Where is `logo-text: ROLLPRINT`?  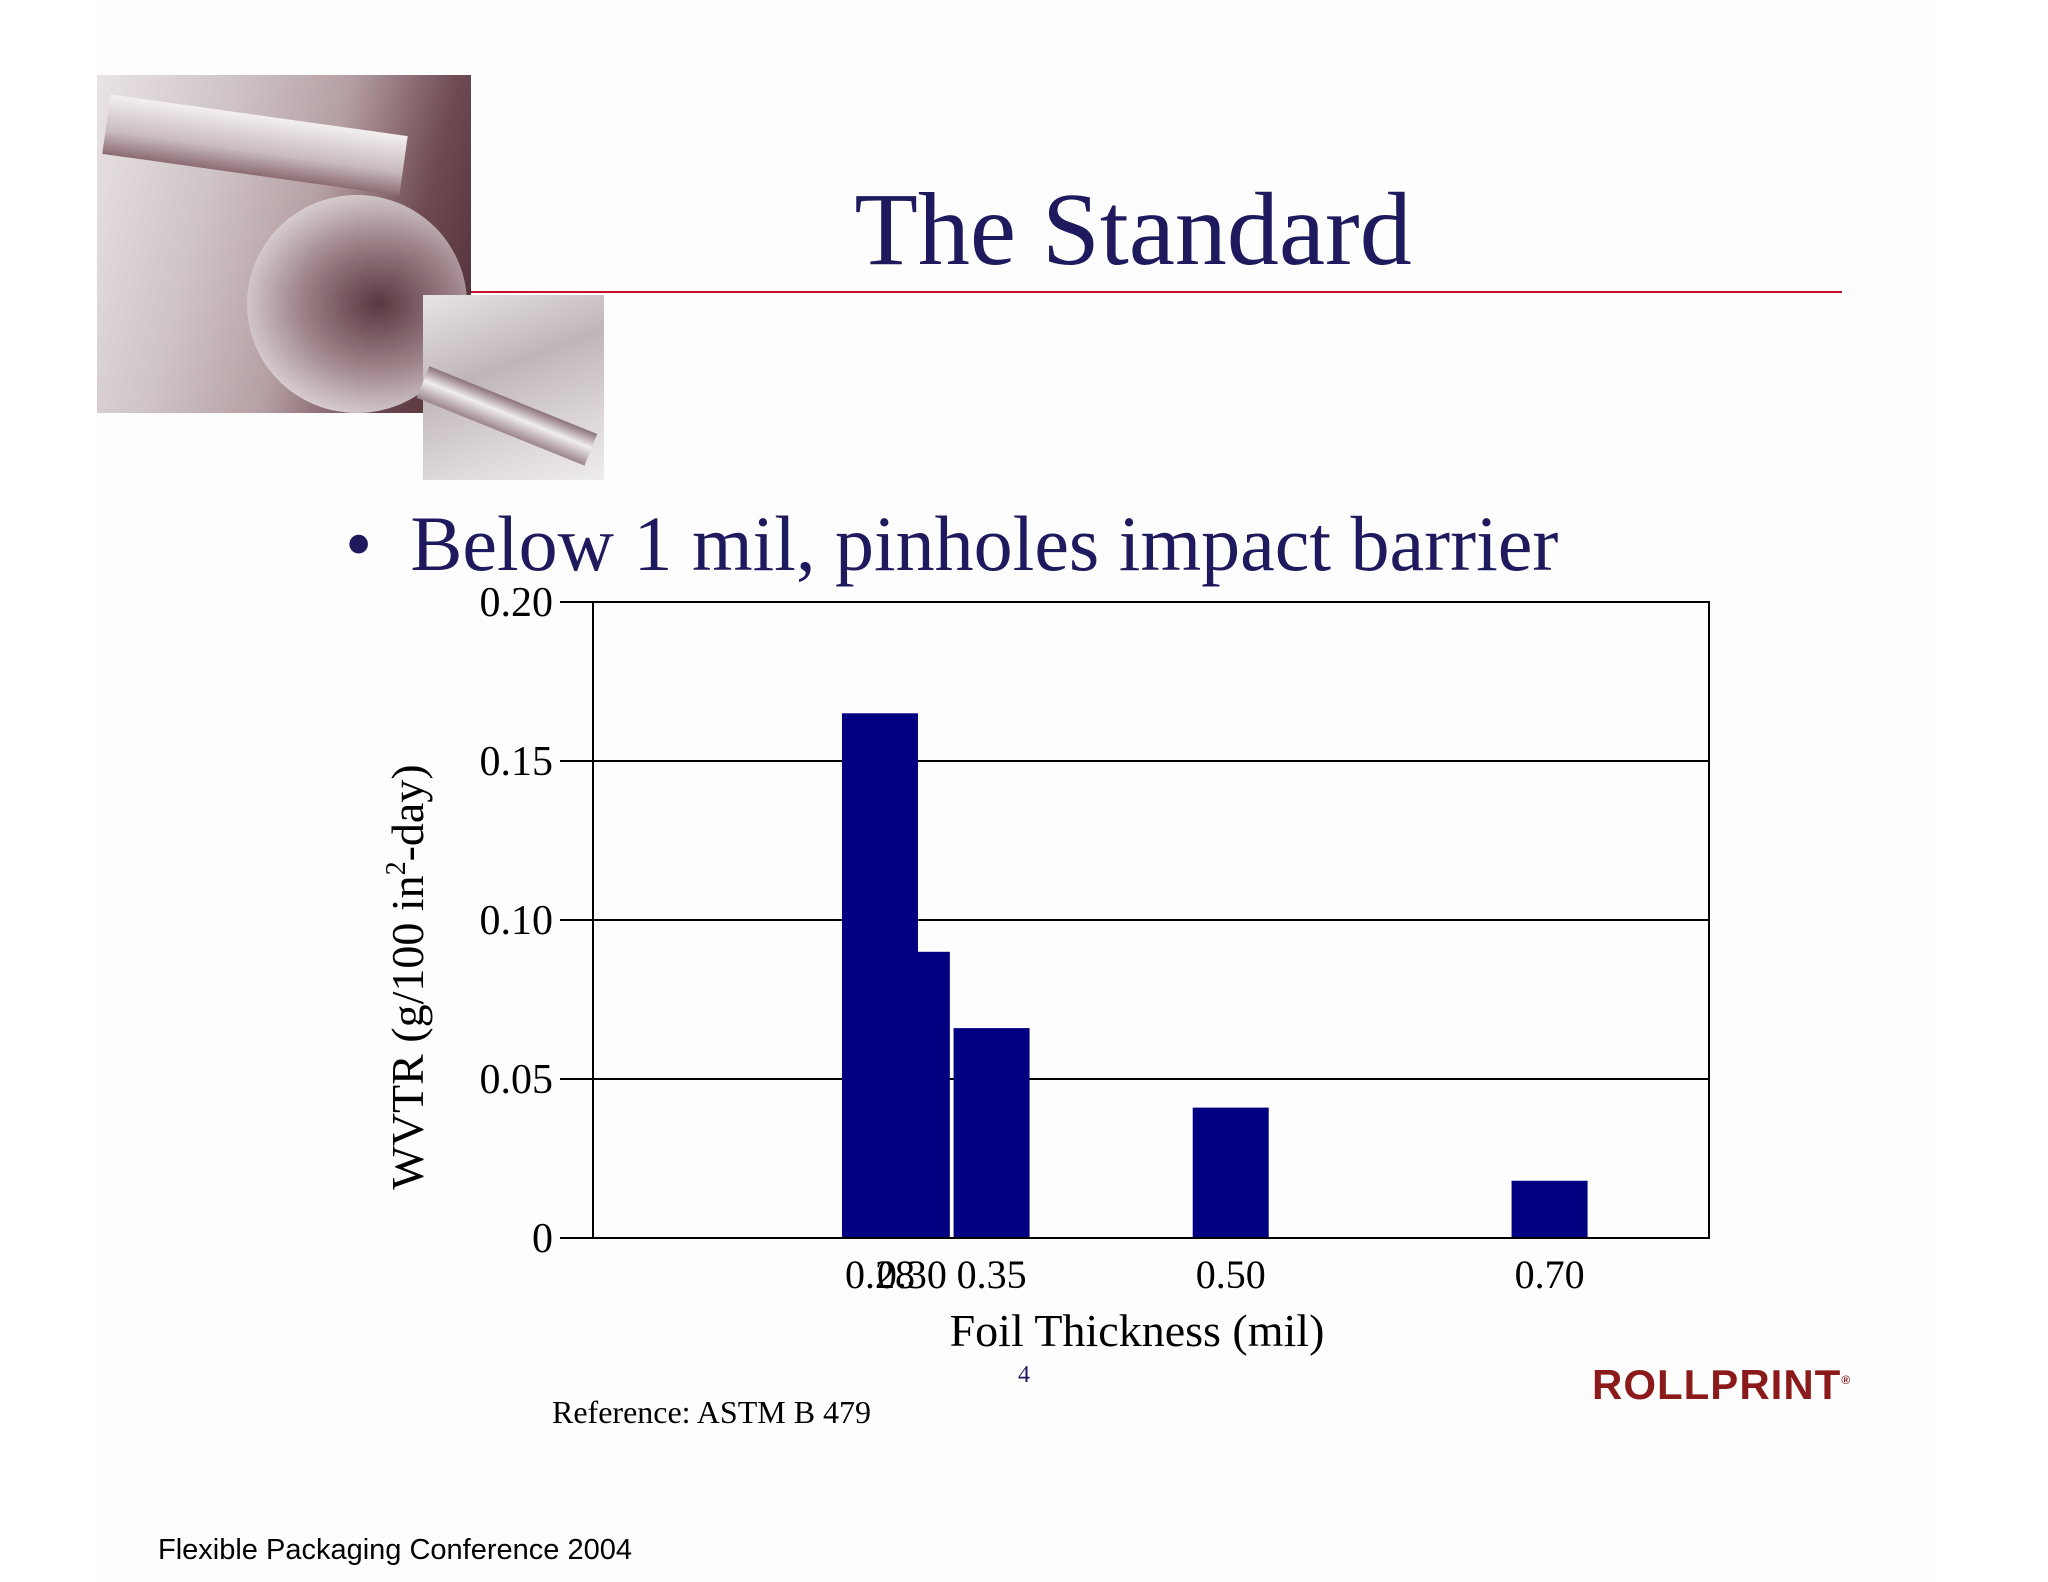 logo-text: ROLLPRINT is located at coordinates (1717, 1384).